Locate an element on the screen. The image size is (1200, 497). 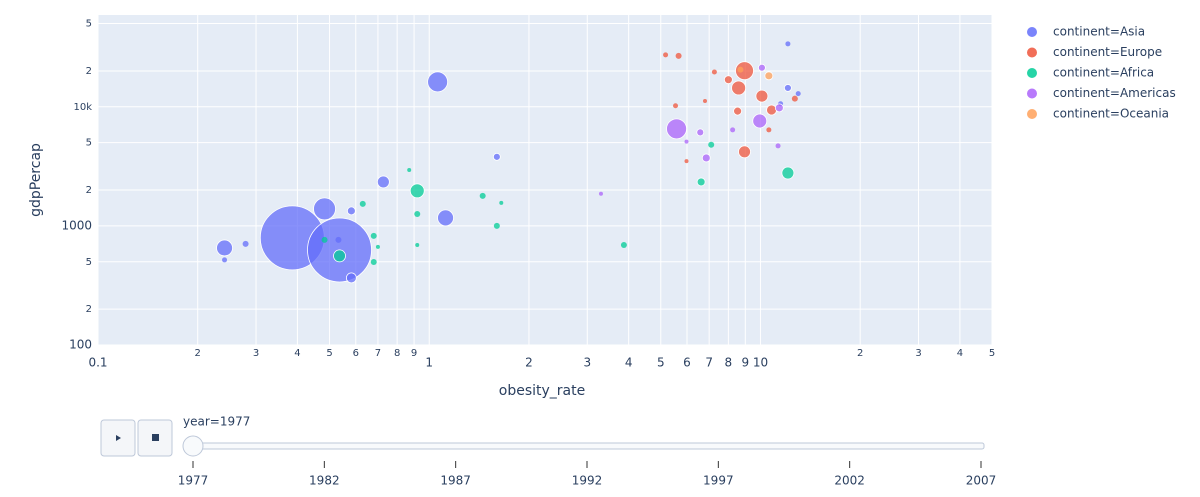
slider-step-label: 1982 is located at coordinates (324, 481).